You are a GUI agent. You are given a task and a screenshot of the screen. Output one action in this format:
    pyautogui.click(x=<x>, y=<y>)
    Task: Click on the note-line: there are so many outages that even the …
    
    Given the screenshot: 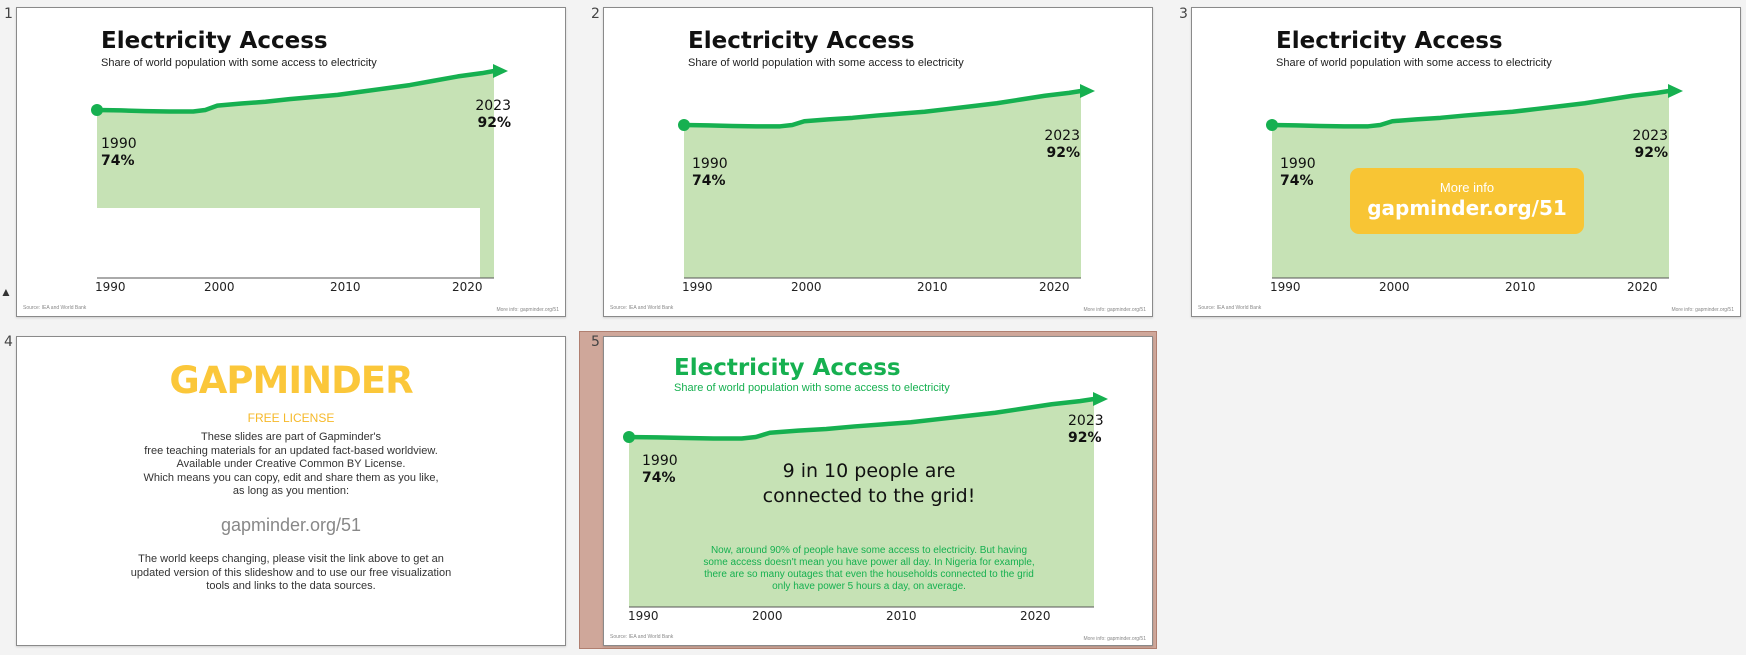 What is the action you would take?
    pyautogui.click(x=869, y=574)
    